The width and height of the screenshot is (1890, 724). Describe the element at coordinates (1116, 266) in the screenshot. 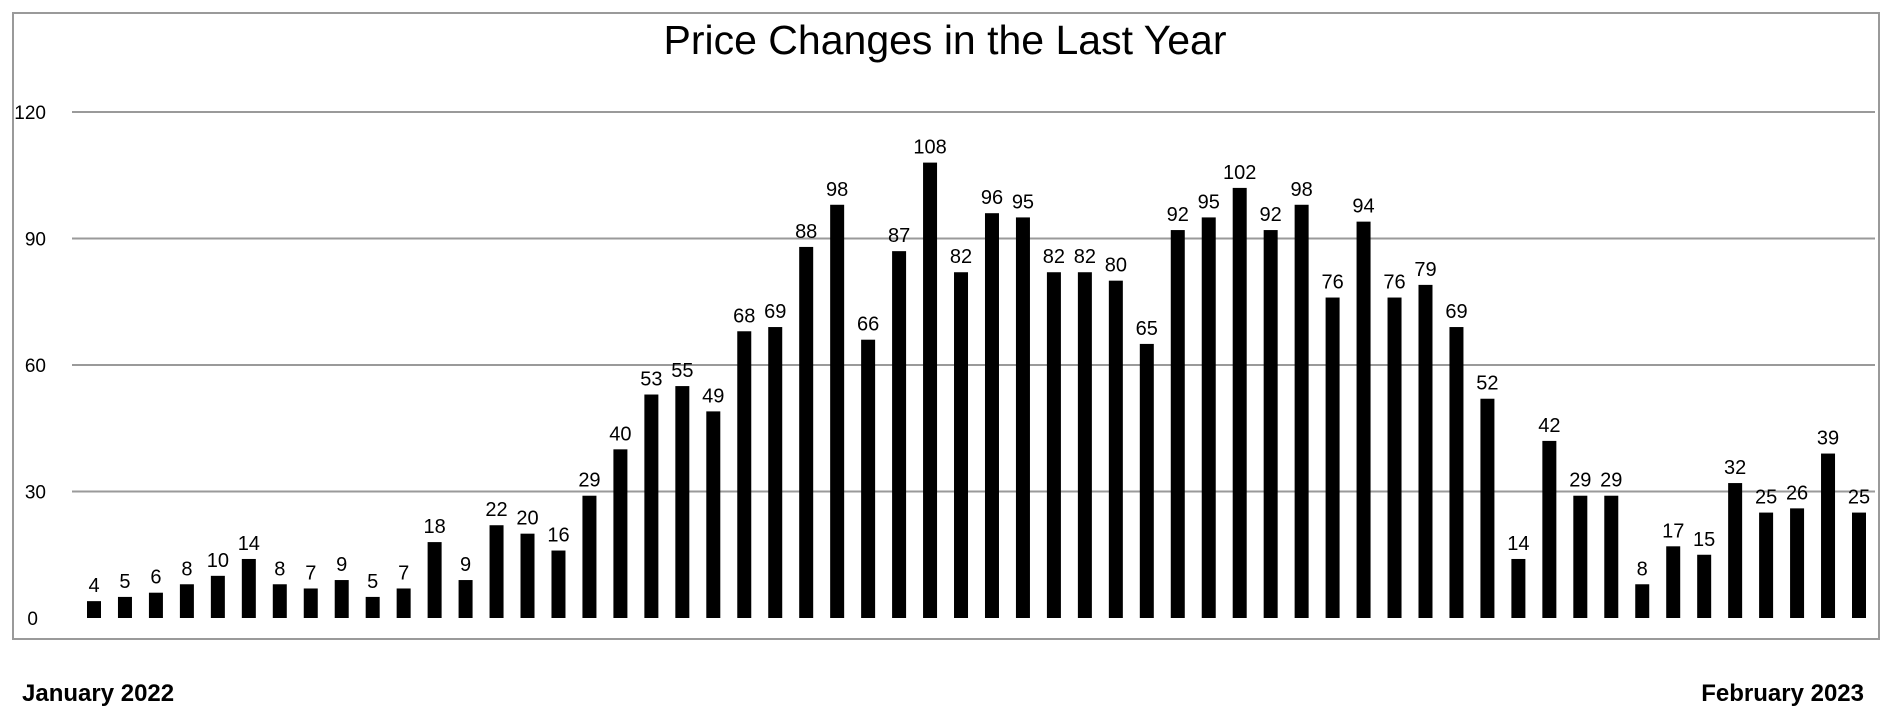

I see `data-label: 80` at that location.